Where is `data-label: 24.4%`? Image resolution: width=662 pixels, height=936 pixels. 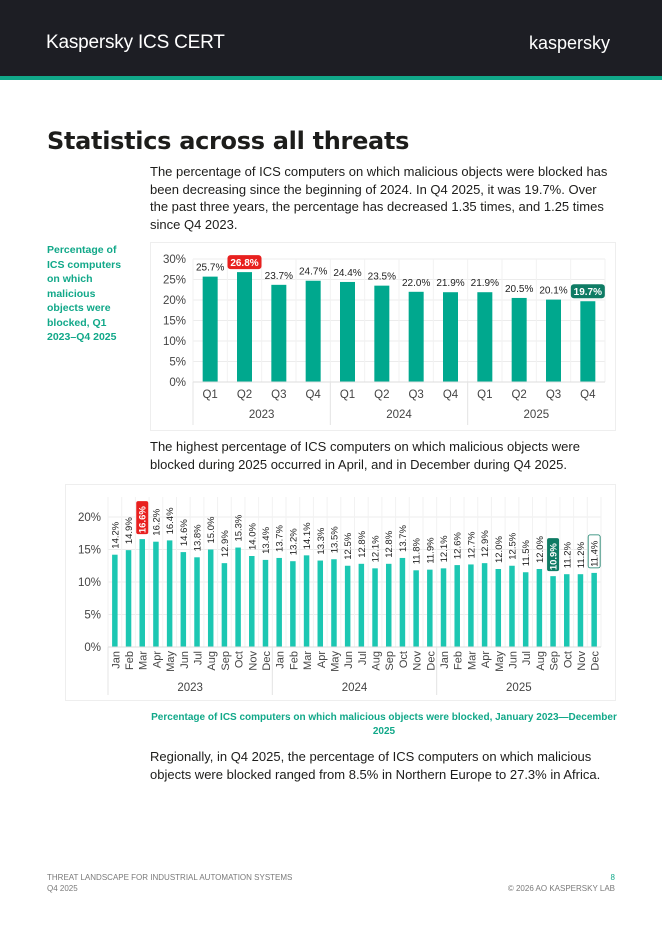
data-label: 24.4% is located at coordinates (347, 273).